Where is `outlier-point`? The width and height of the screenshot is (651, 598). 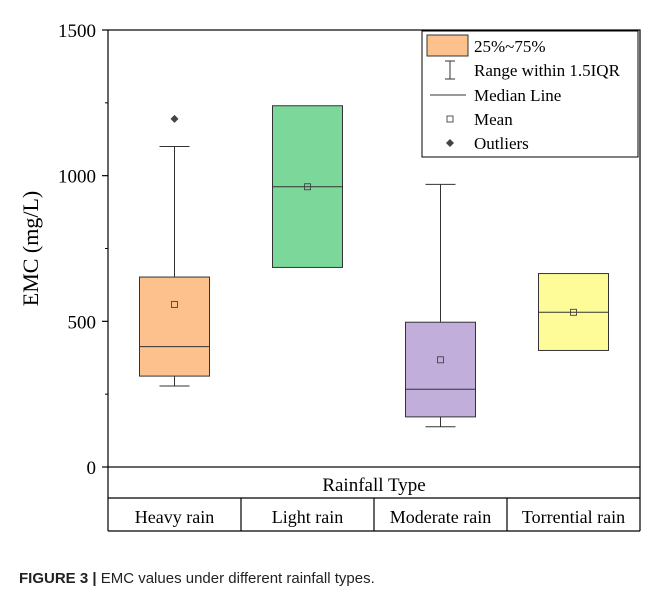
outlier-point is located at coordinates (174, 118).